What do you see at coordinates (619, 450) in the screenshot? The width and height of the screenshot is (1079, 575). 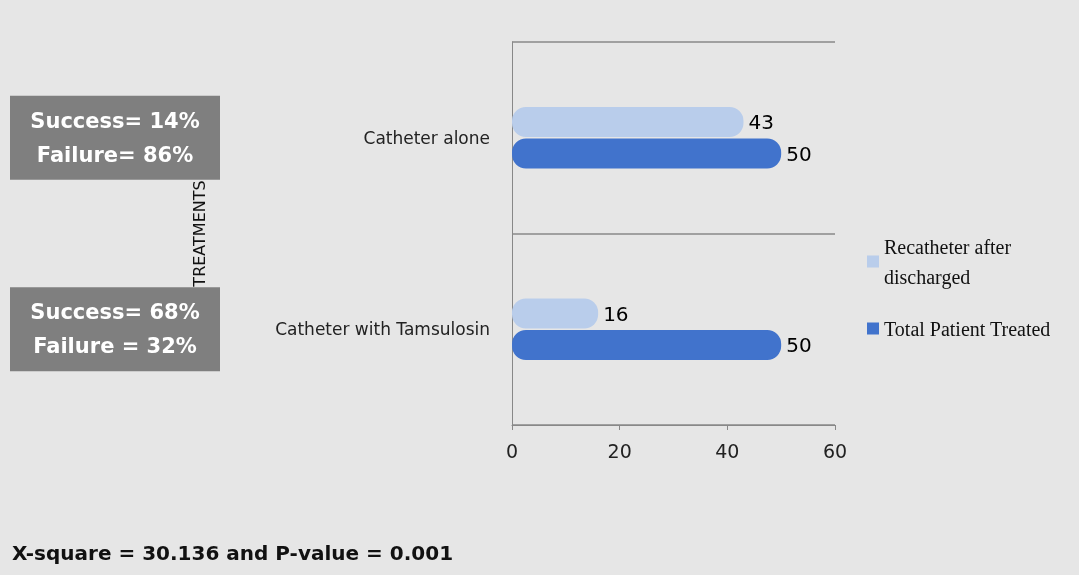 I see `x-tick-label: 20` at bounding box center [619, 450].